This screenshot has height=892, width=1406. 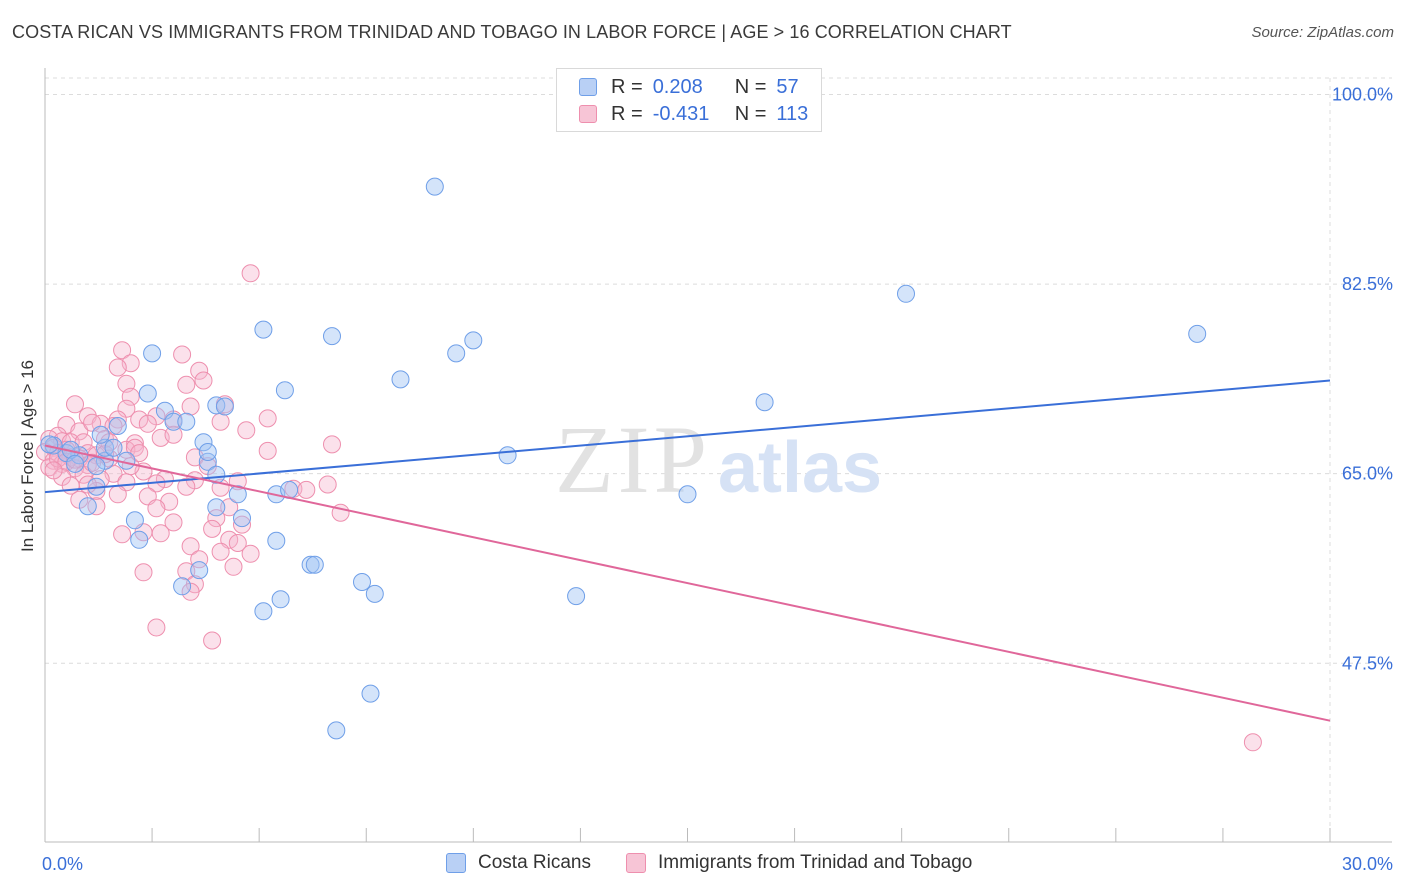 What do you see at coordinates (1367, 864) in the screenshot?
I see `x-tick-label: 30.0%` at bounding box center [1367, 864].